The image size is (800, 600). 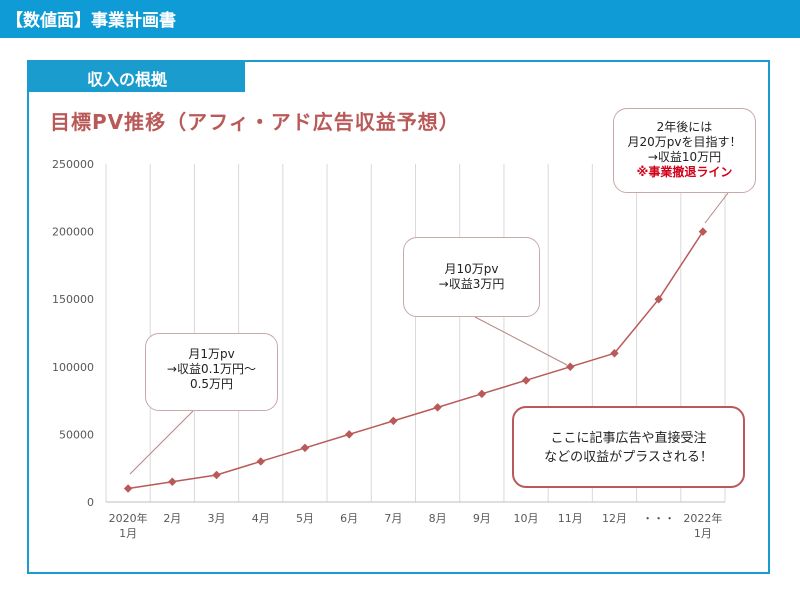 What do you see at coordinates (393, 518) in the screenshot?
I see `x-tick-label: 7月` at bounding box center [393, 518].